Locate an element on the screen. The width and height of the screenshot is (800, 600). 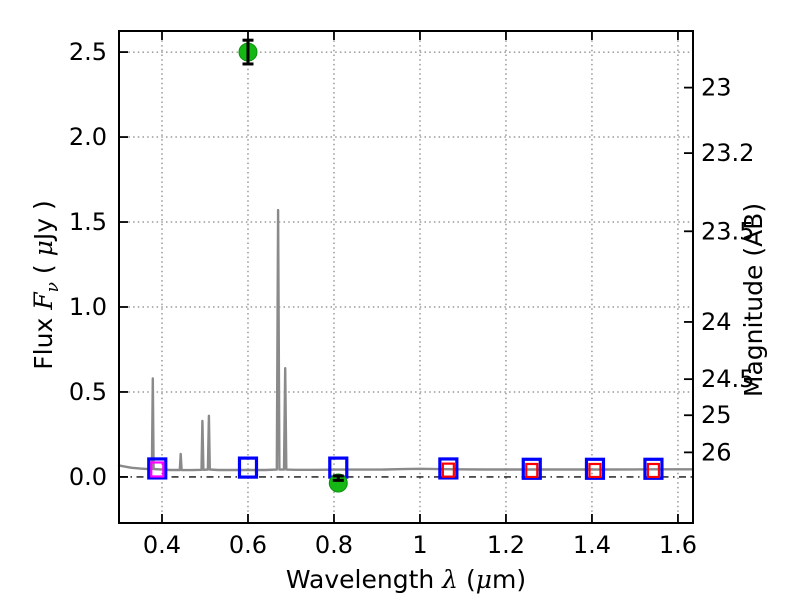
y-tick-label-left: 2.0 is located at coordinates (88, 137).